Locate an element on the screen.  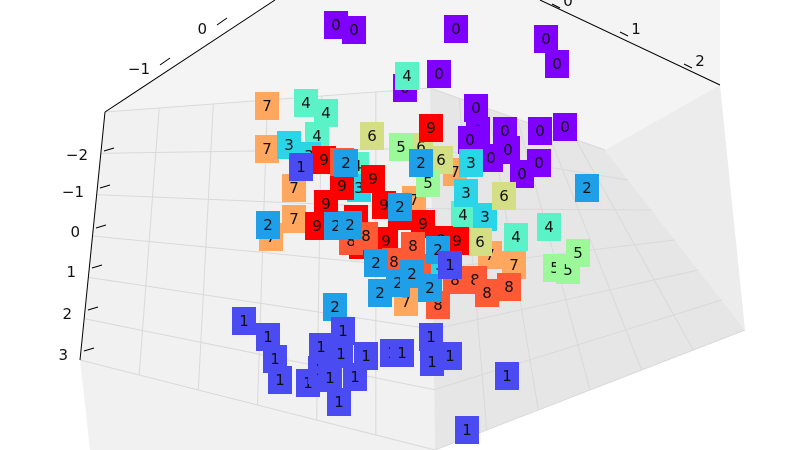
tick-label: 2 is located at coordinates (700, 61).